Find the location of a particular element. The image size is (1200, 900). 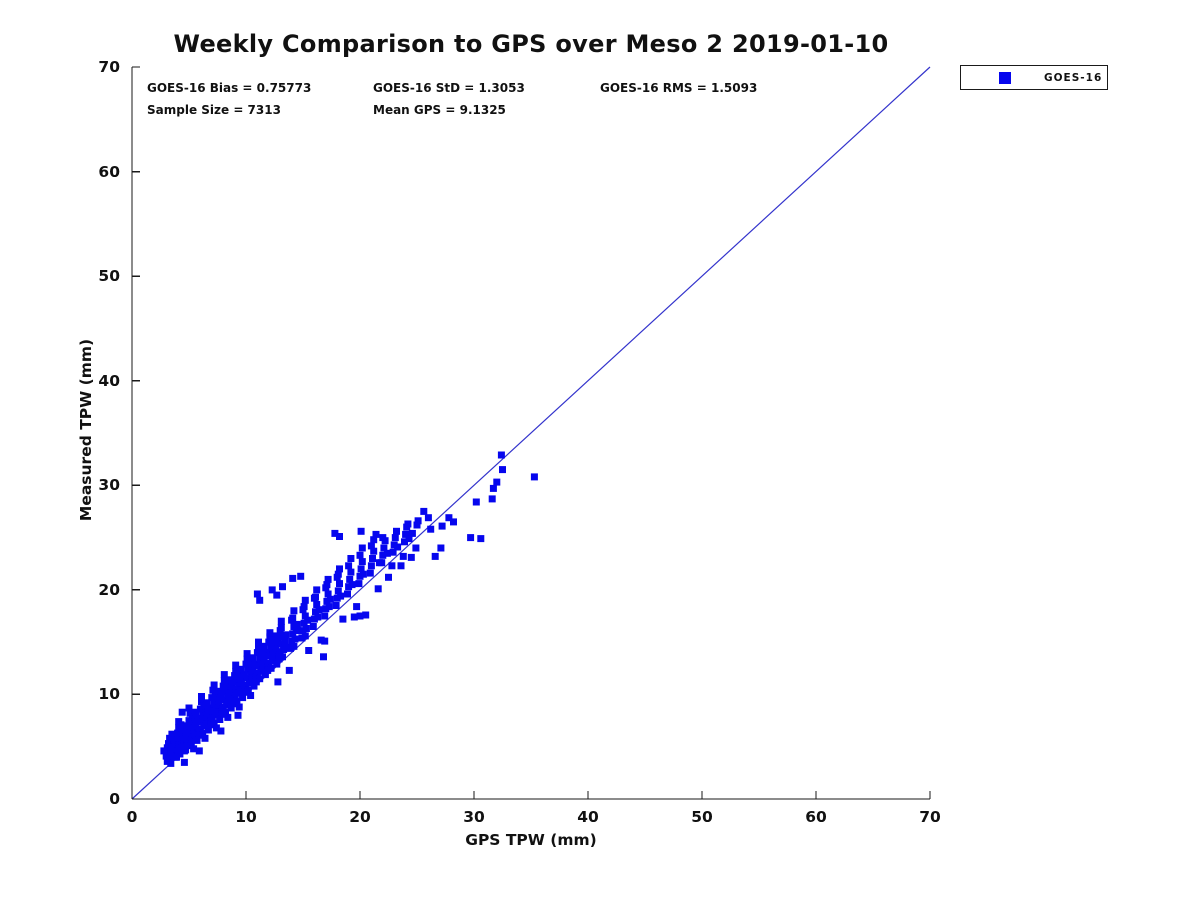

y-tick-label: 10 is located at coordinates (109, 694).